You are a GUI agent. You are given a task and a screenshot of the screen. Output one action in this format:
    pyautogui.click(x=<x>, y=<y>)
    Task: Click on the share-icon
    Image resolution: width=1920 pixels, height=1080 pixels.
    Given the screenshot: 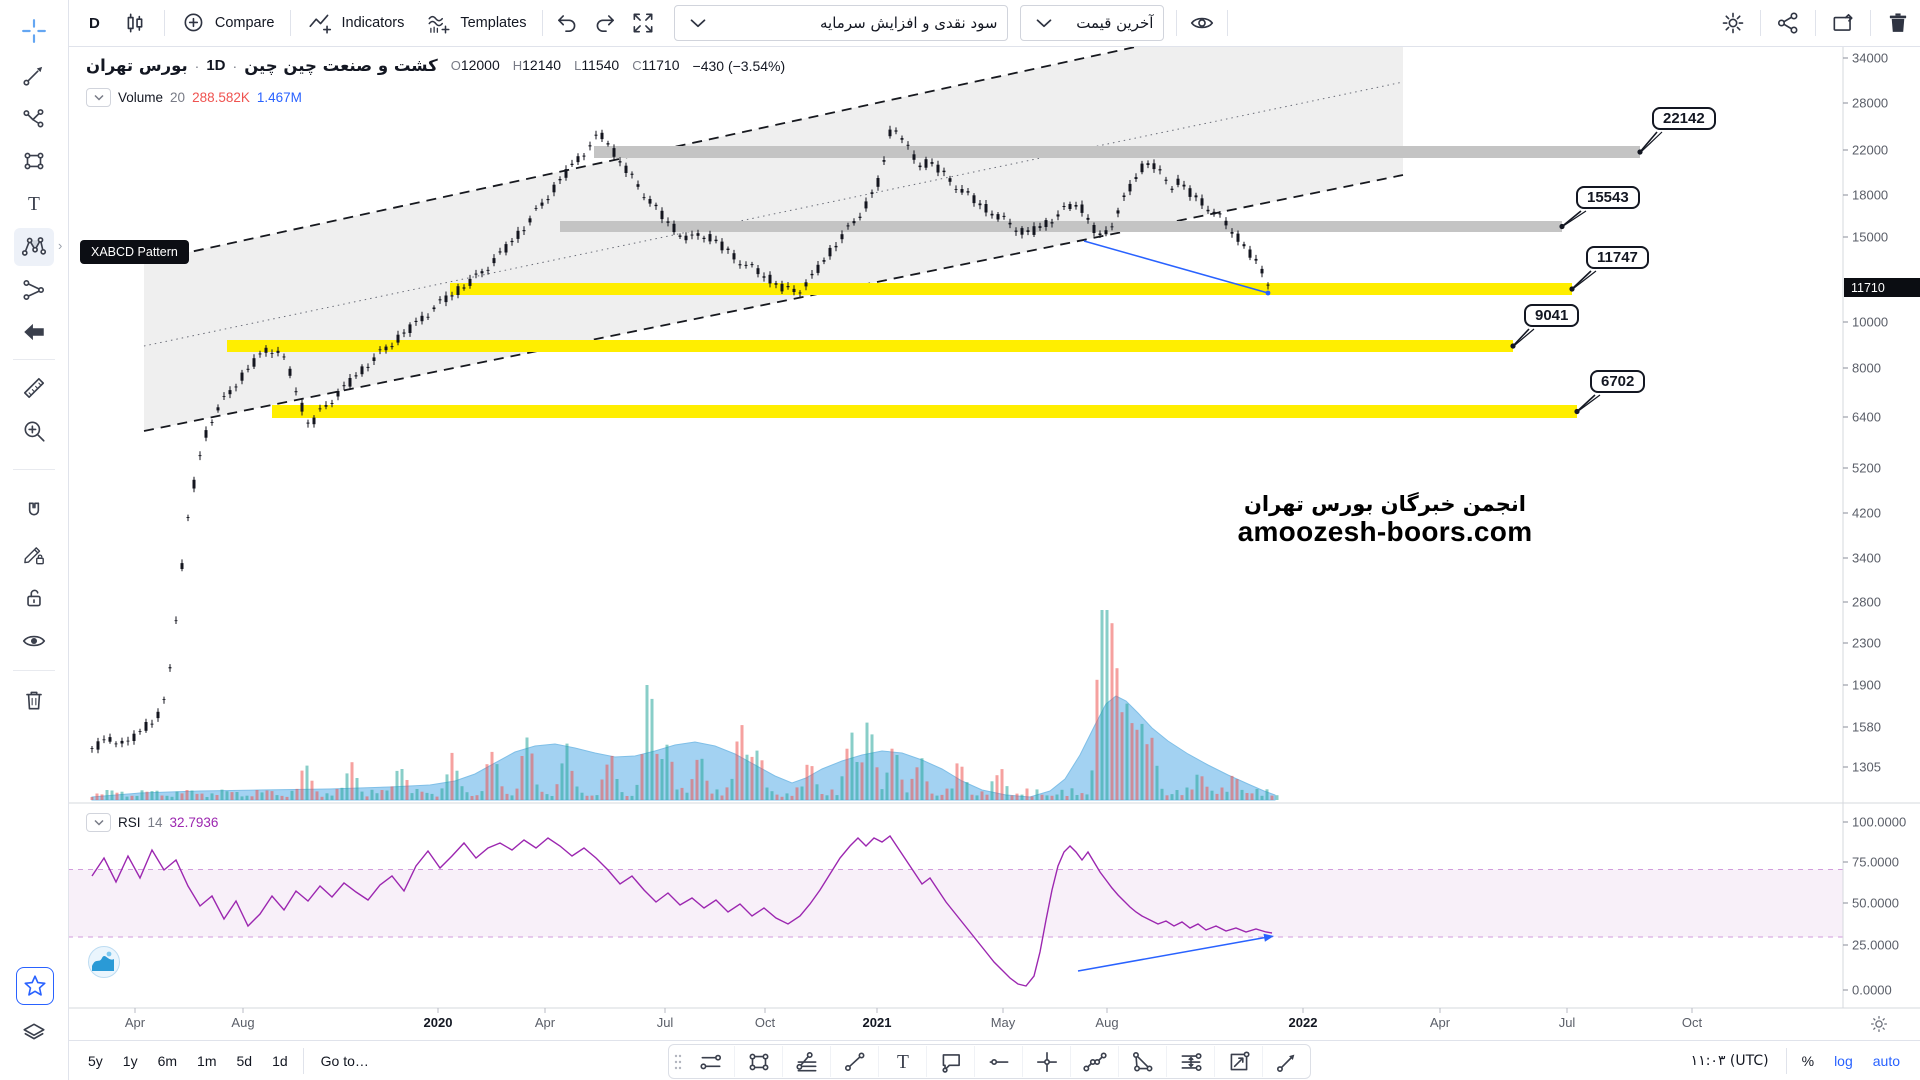 What is the action you would take?
    pyautogui.click(x=1788, y=23)
    